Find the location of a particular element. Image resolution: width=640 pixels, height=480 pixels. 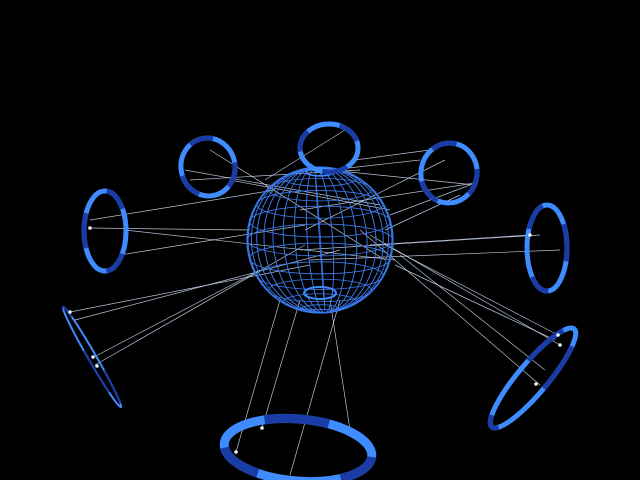

ring-top-left is located at coordinates (208, 167).